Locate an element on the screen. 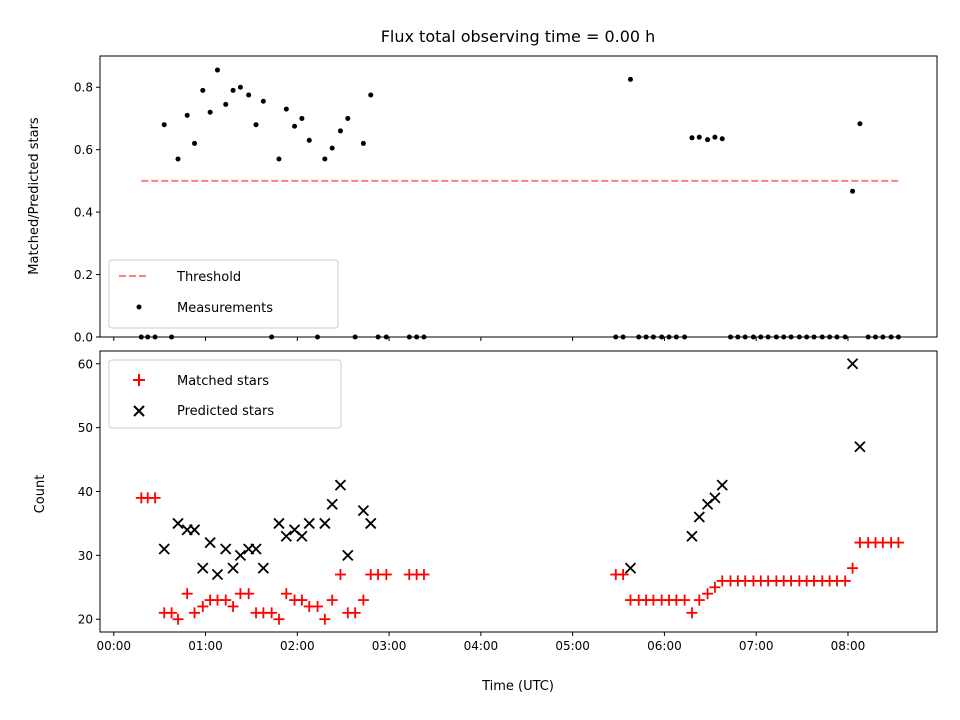 The image size is (960, 720). top-y-axis-label: Matched/Predicted stars is located at coordinates (34, 196).